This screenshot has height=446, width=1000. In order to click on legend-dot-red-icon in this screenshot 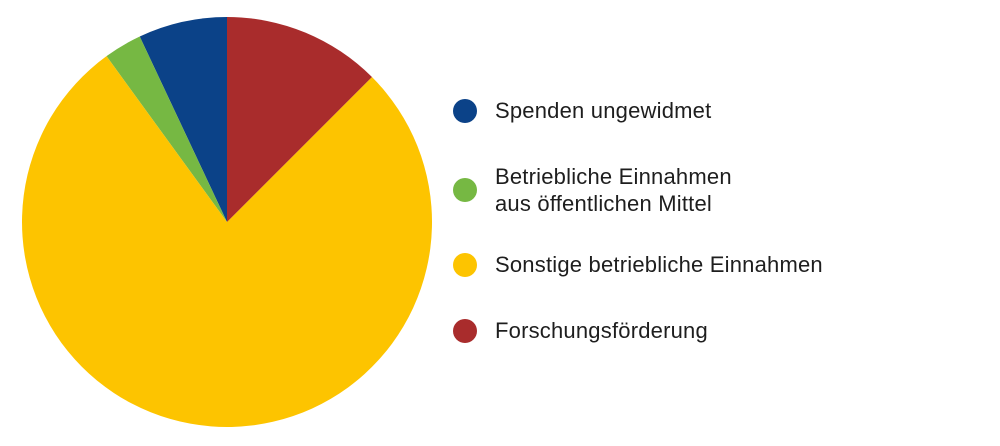, I will do `click(465, 330)`.